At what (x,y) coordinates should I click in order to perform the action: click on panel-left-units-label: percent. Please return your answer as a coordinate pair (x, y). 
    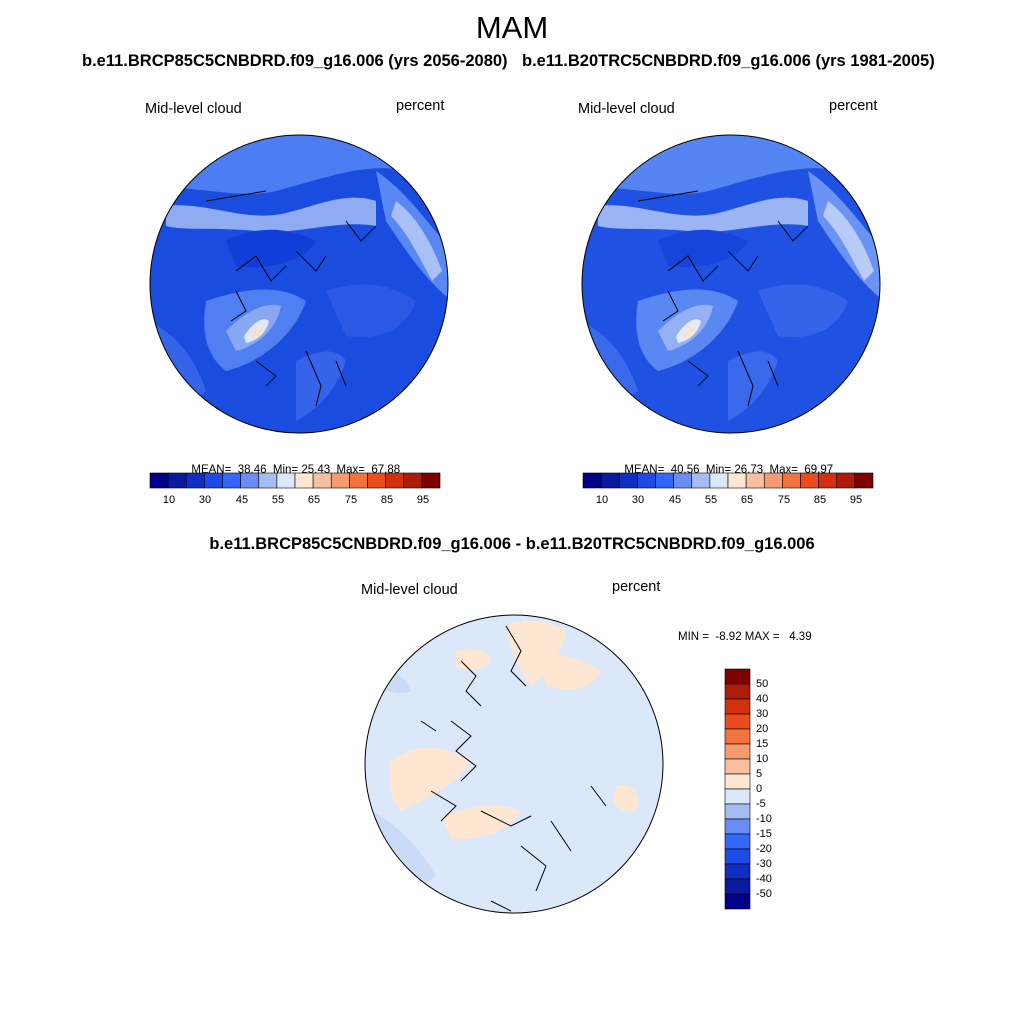
    Looking at the image, I should click on (420, 106).